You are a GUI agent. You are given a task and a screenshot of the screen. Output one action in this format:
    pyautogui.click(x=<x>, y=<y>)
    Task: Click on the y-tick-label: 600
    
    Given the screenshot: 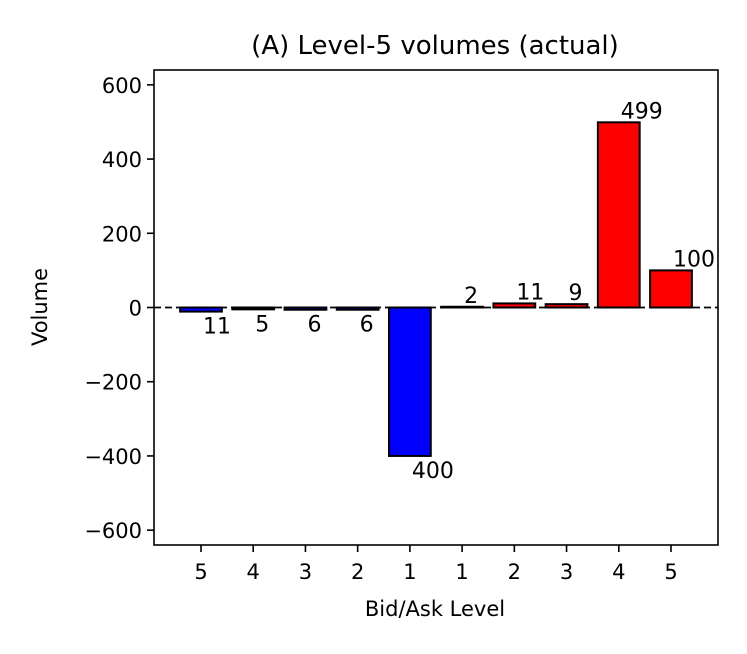 What is the action you would take?
    pyautogui.click(x=122, y=86)
    